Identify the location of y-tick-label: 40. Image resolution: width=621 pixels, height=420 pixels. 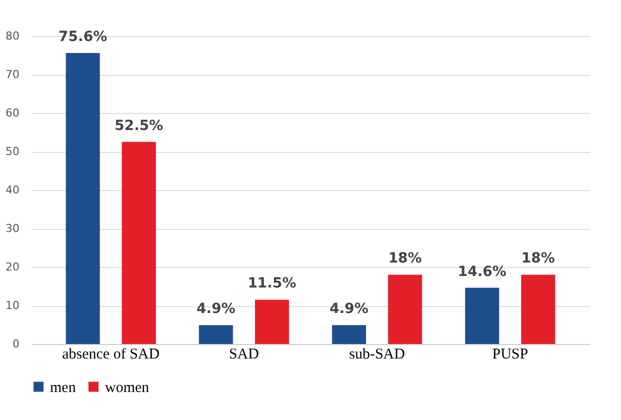
(13, 190).